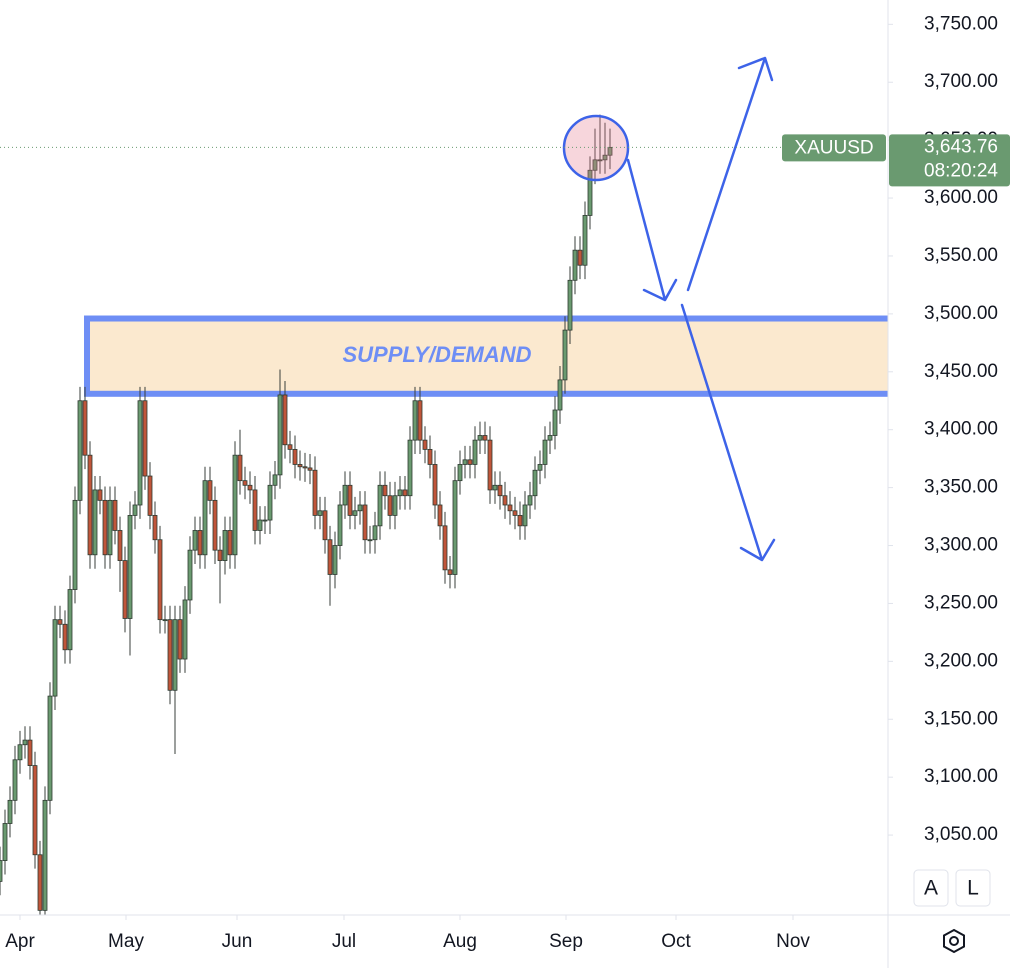 Image resolution: width=1010 pixels, height=968 pixels. What do you see at coordinates (20, 941) in the screenshot?
I see `x-tick-label: Apr` at bounding box center [20, 941].